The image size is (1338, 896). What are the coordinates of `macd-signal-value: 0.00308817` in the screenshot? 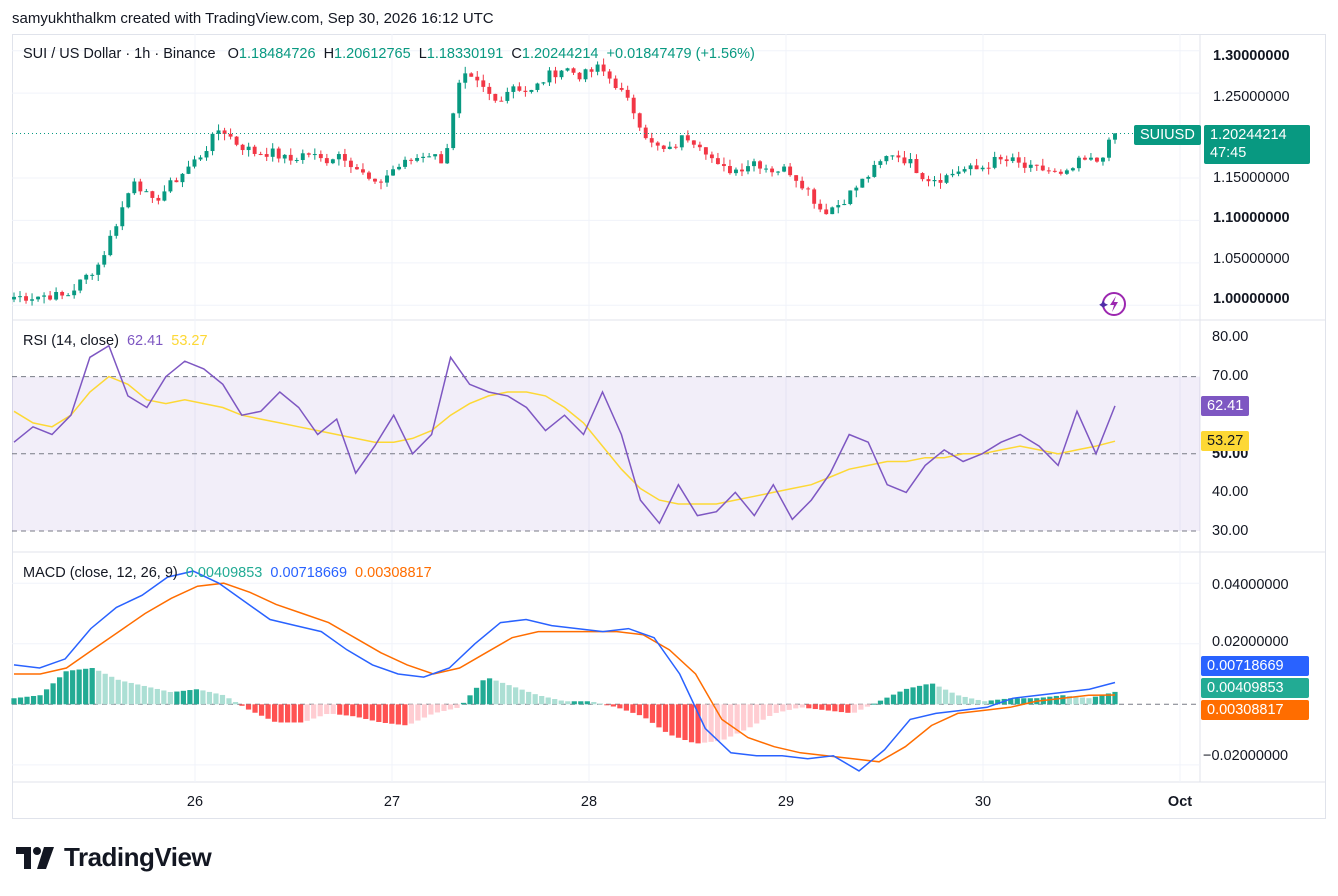 It's located at (393, 573).